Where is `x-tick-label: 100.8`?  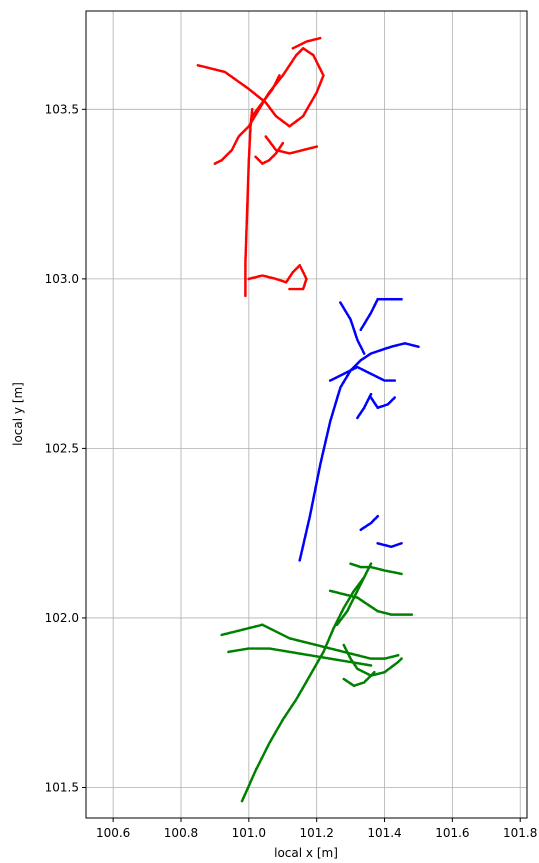
x-tick-label: 100.8 is located at coordinates (181, 833).